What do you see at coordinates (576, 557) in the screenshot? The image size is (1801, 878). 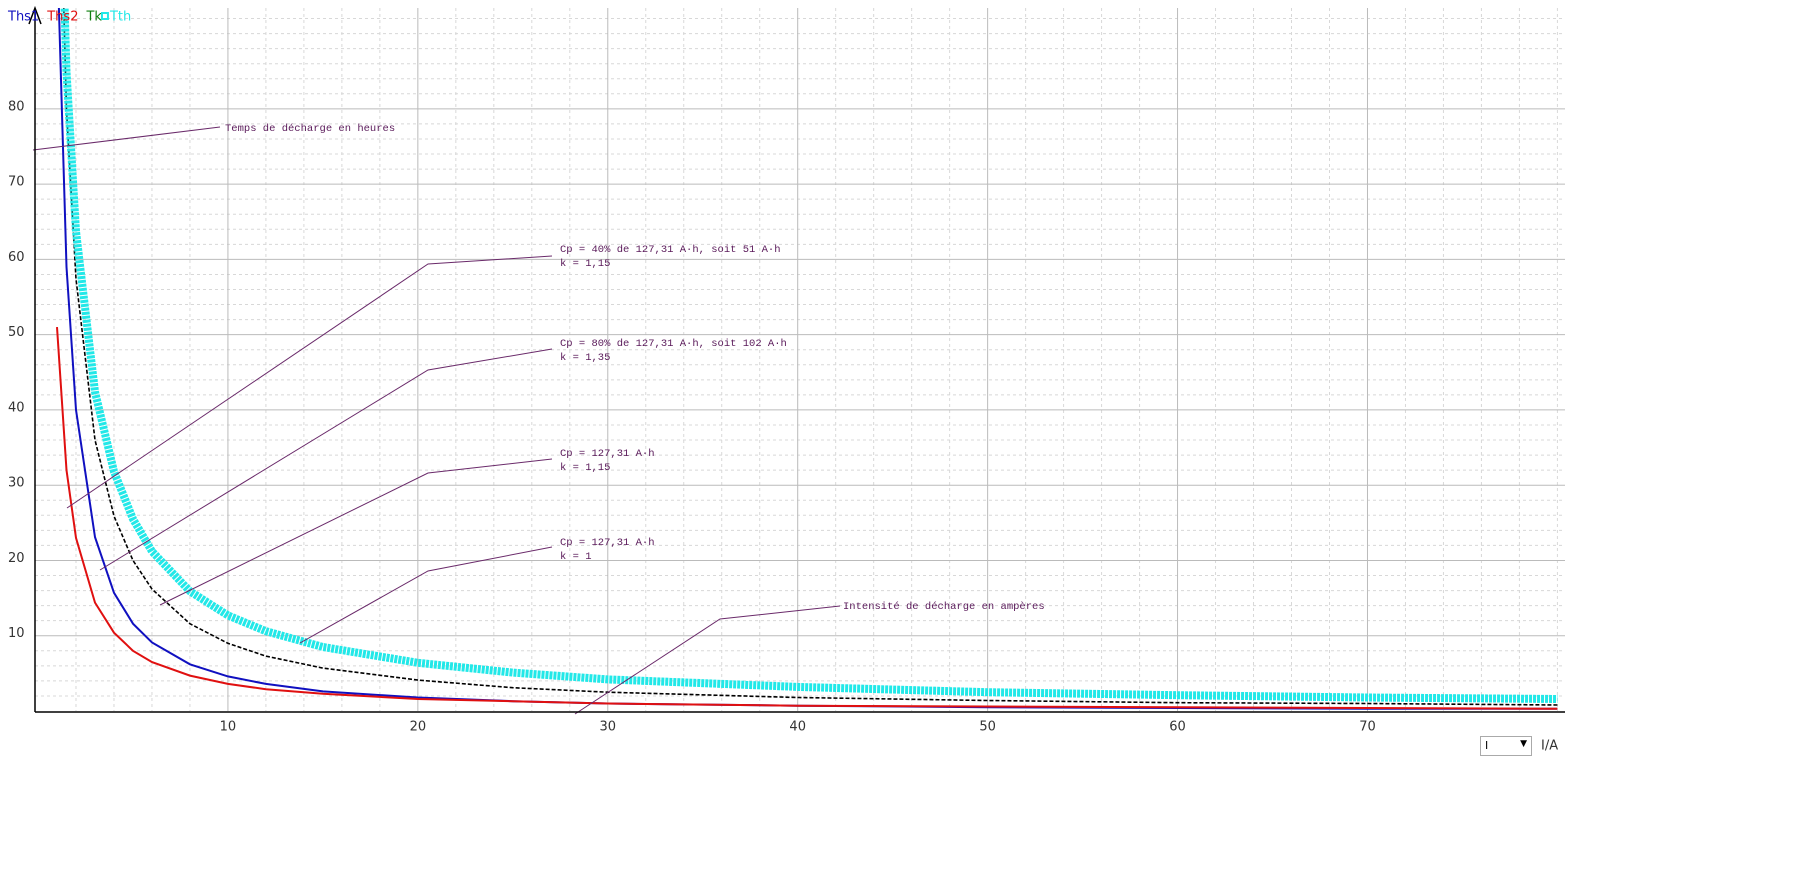 I see `annotation: k = 1` at bounding box center [576, 557].